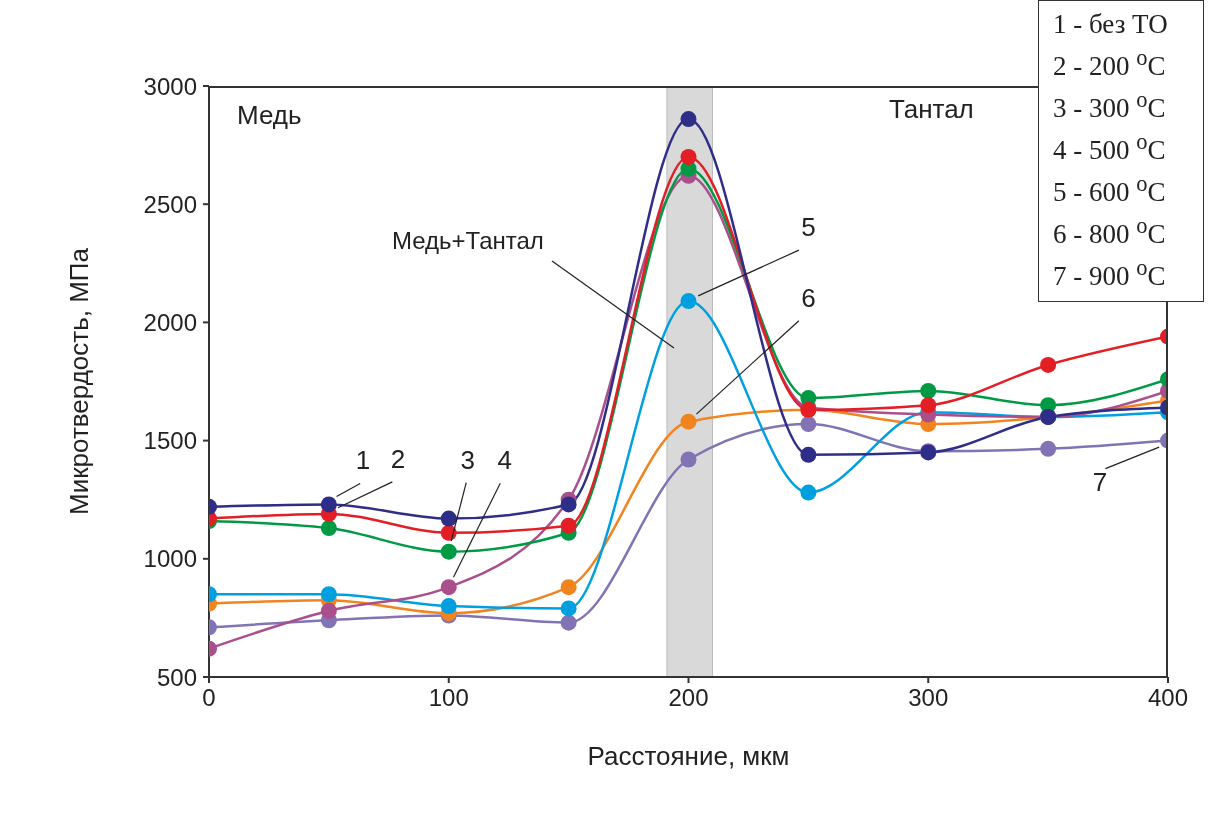  Describe the element at coordinates (1168, 698) in the screenshot. I see `x-tick-label: 400` at that location.